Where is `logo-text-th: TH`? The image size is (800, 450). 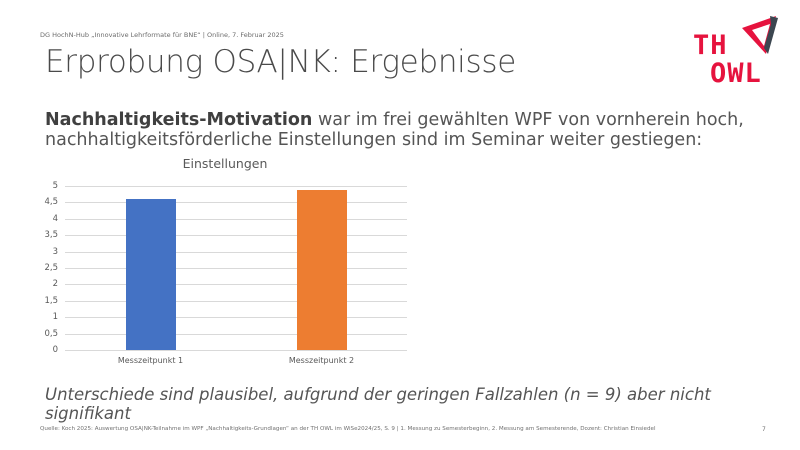 logo-text-th: TH is located at coordinates (710, 45).